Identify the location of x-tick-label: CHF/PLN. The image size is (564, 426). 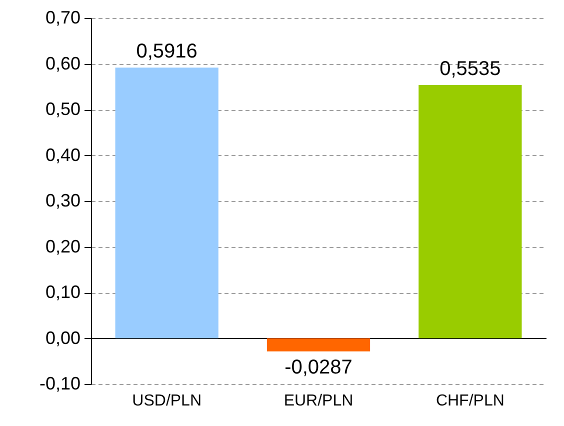
(470, 401).